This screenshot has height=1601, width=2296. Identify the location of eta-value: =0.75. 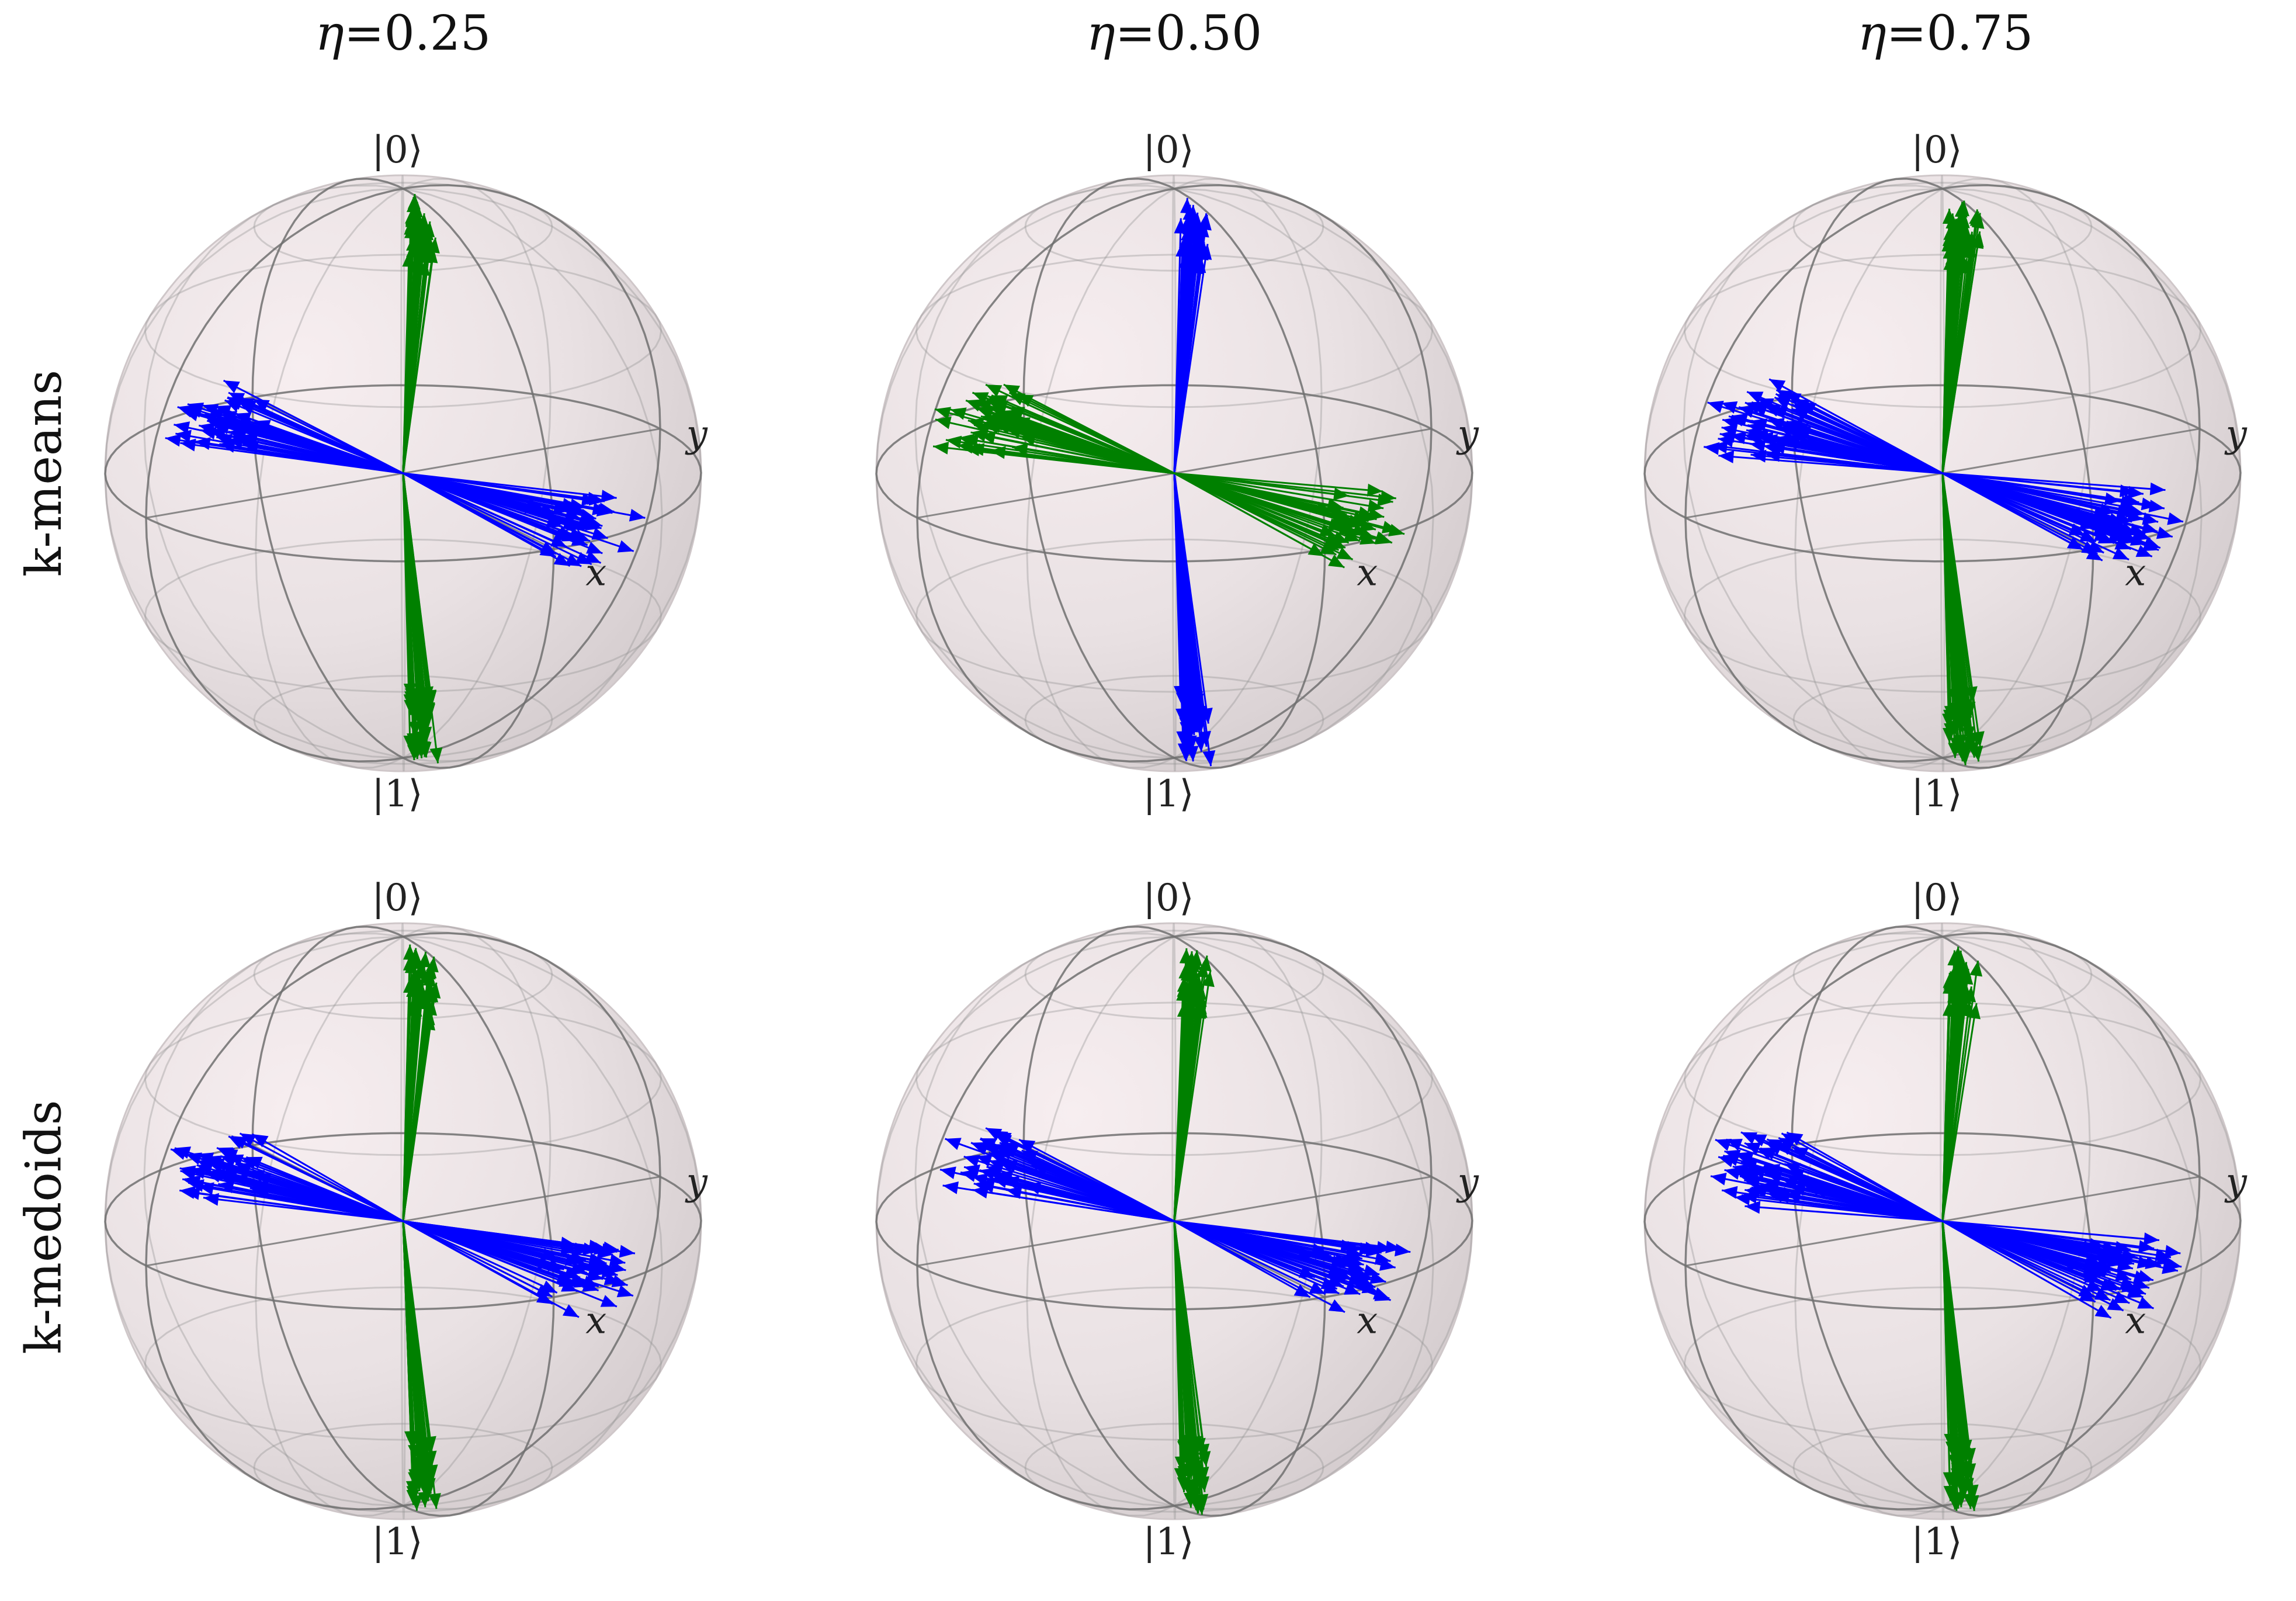
(1960, 33).